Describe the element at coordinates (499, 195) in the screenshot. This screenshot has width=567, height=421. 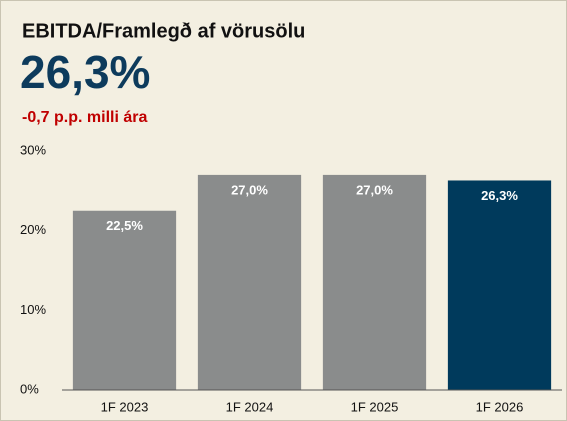
I see `value-label: 26,3%` at that location.